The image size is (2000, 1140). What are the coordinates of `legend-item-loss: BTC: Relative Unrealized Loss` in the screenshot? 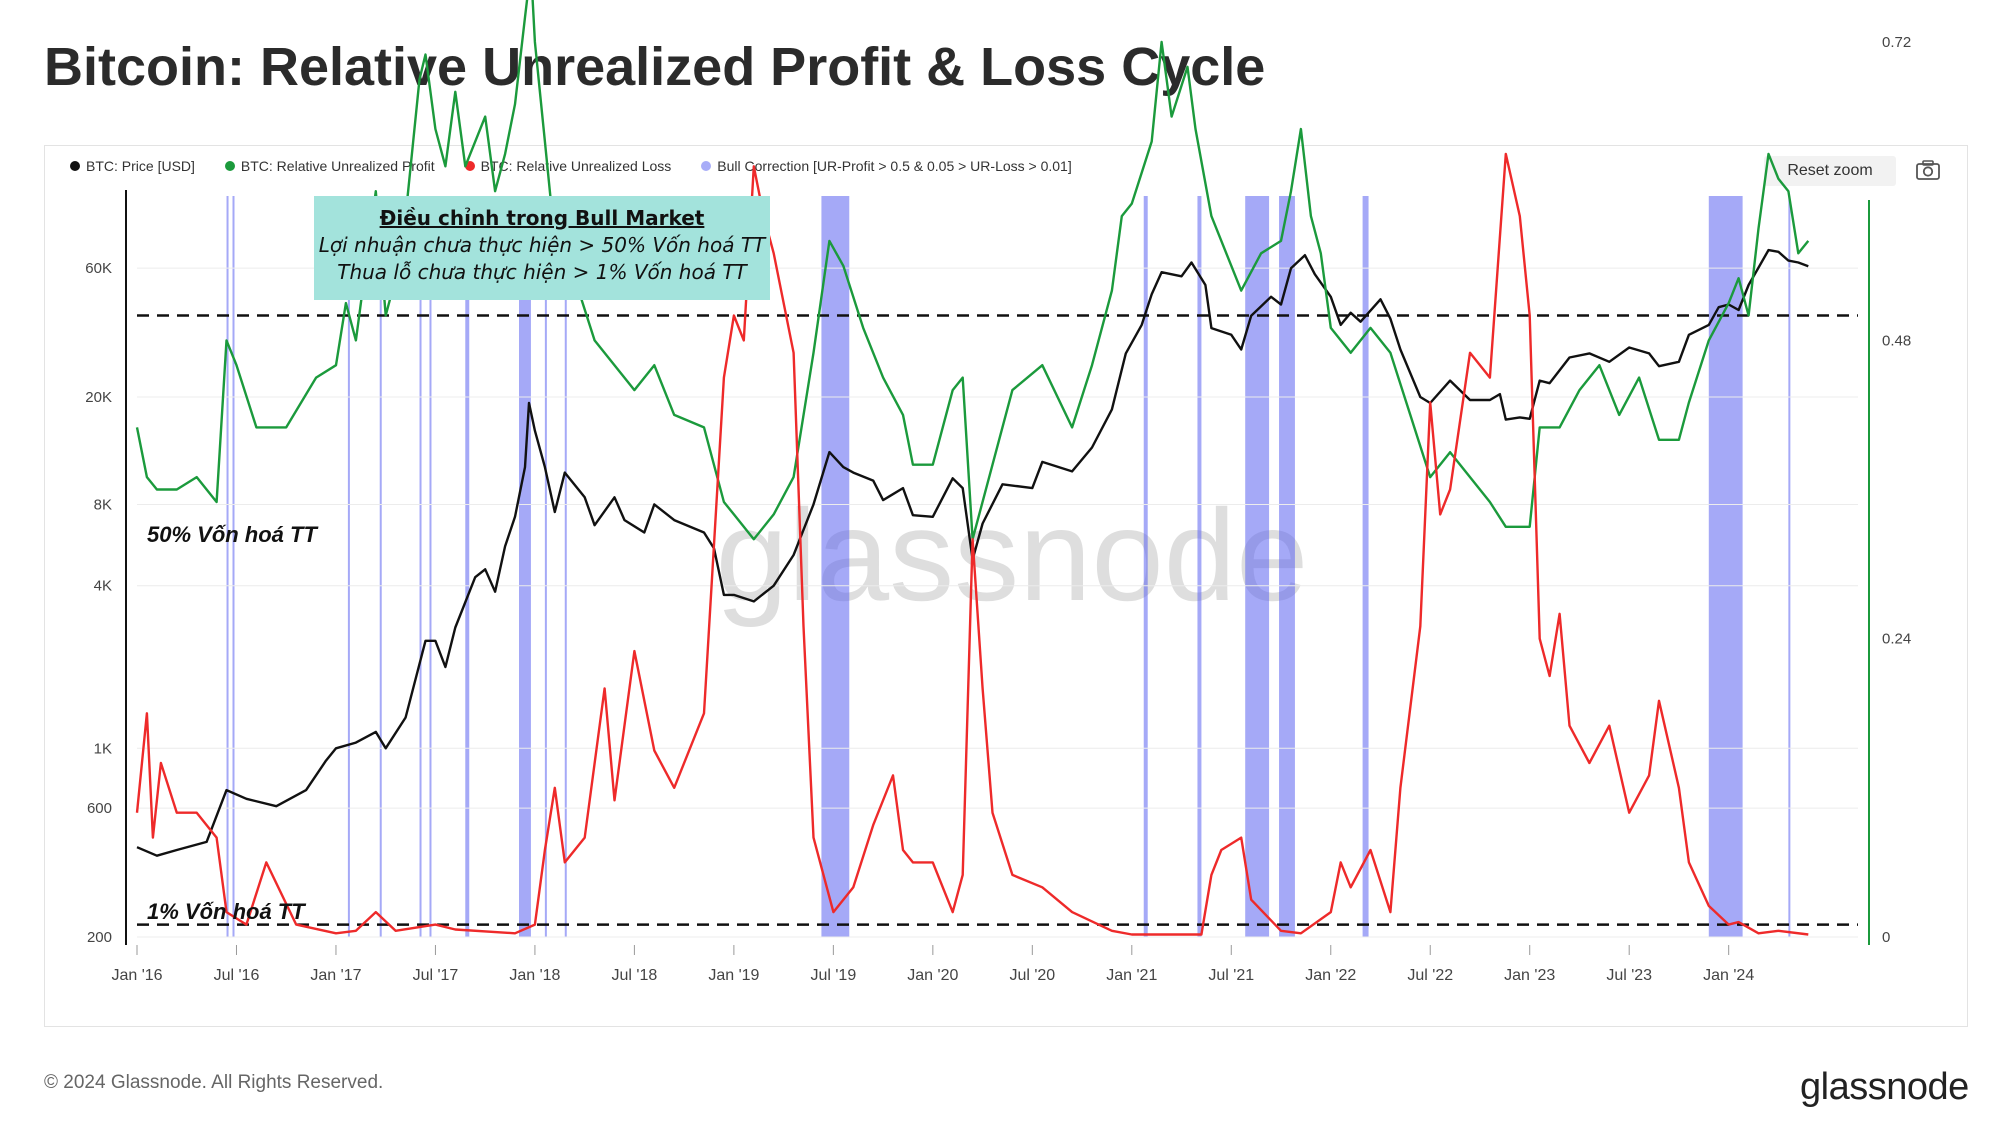 It's located at (568, 166).